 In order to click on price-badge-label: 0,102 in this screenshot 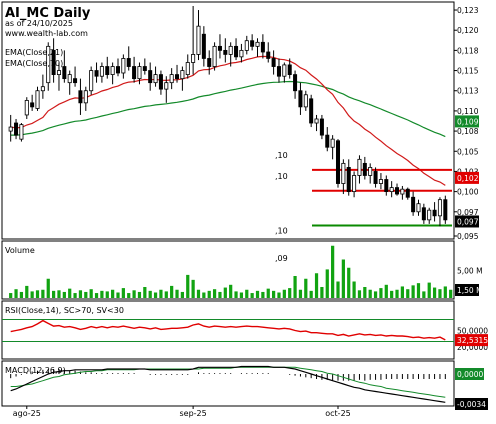, I will do `click(468, 178)`.